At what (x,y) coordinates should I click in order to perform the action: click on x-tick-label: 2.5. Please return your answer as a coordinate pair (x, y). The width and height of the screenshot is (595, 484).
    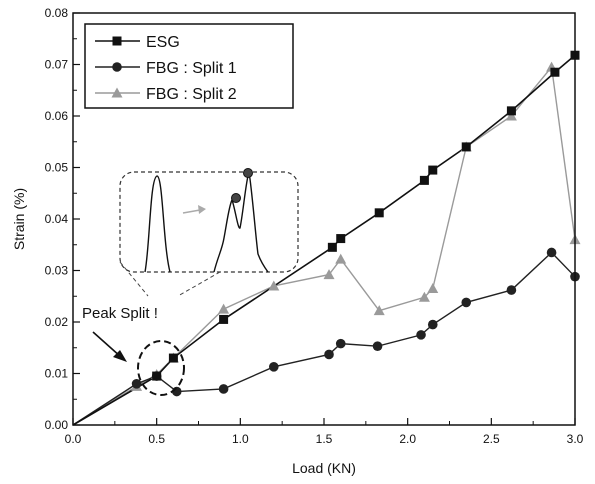
    Looking at the image, I should click on (491, 439).